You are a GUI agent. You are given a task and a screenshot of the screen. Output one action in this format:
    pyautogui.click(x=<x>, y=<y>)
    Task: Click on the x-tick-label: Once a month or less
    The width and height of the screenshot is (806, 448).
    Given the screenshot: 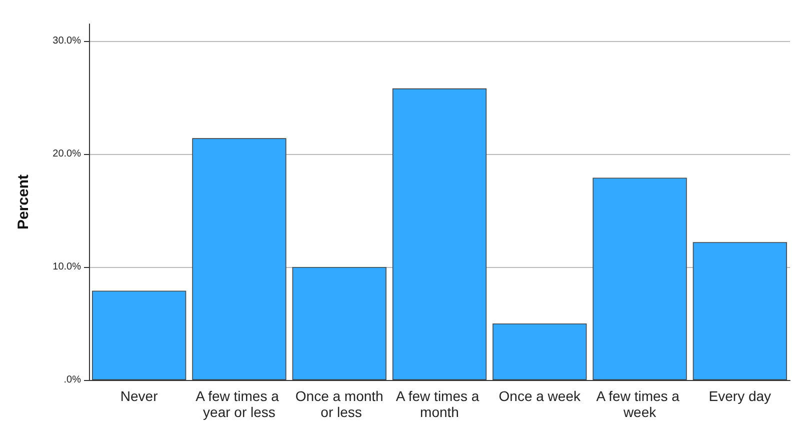 What is the action you would take?
    pyautogui.click(x=339, y=404)
    